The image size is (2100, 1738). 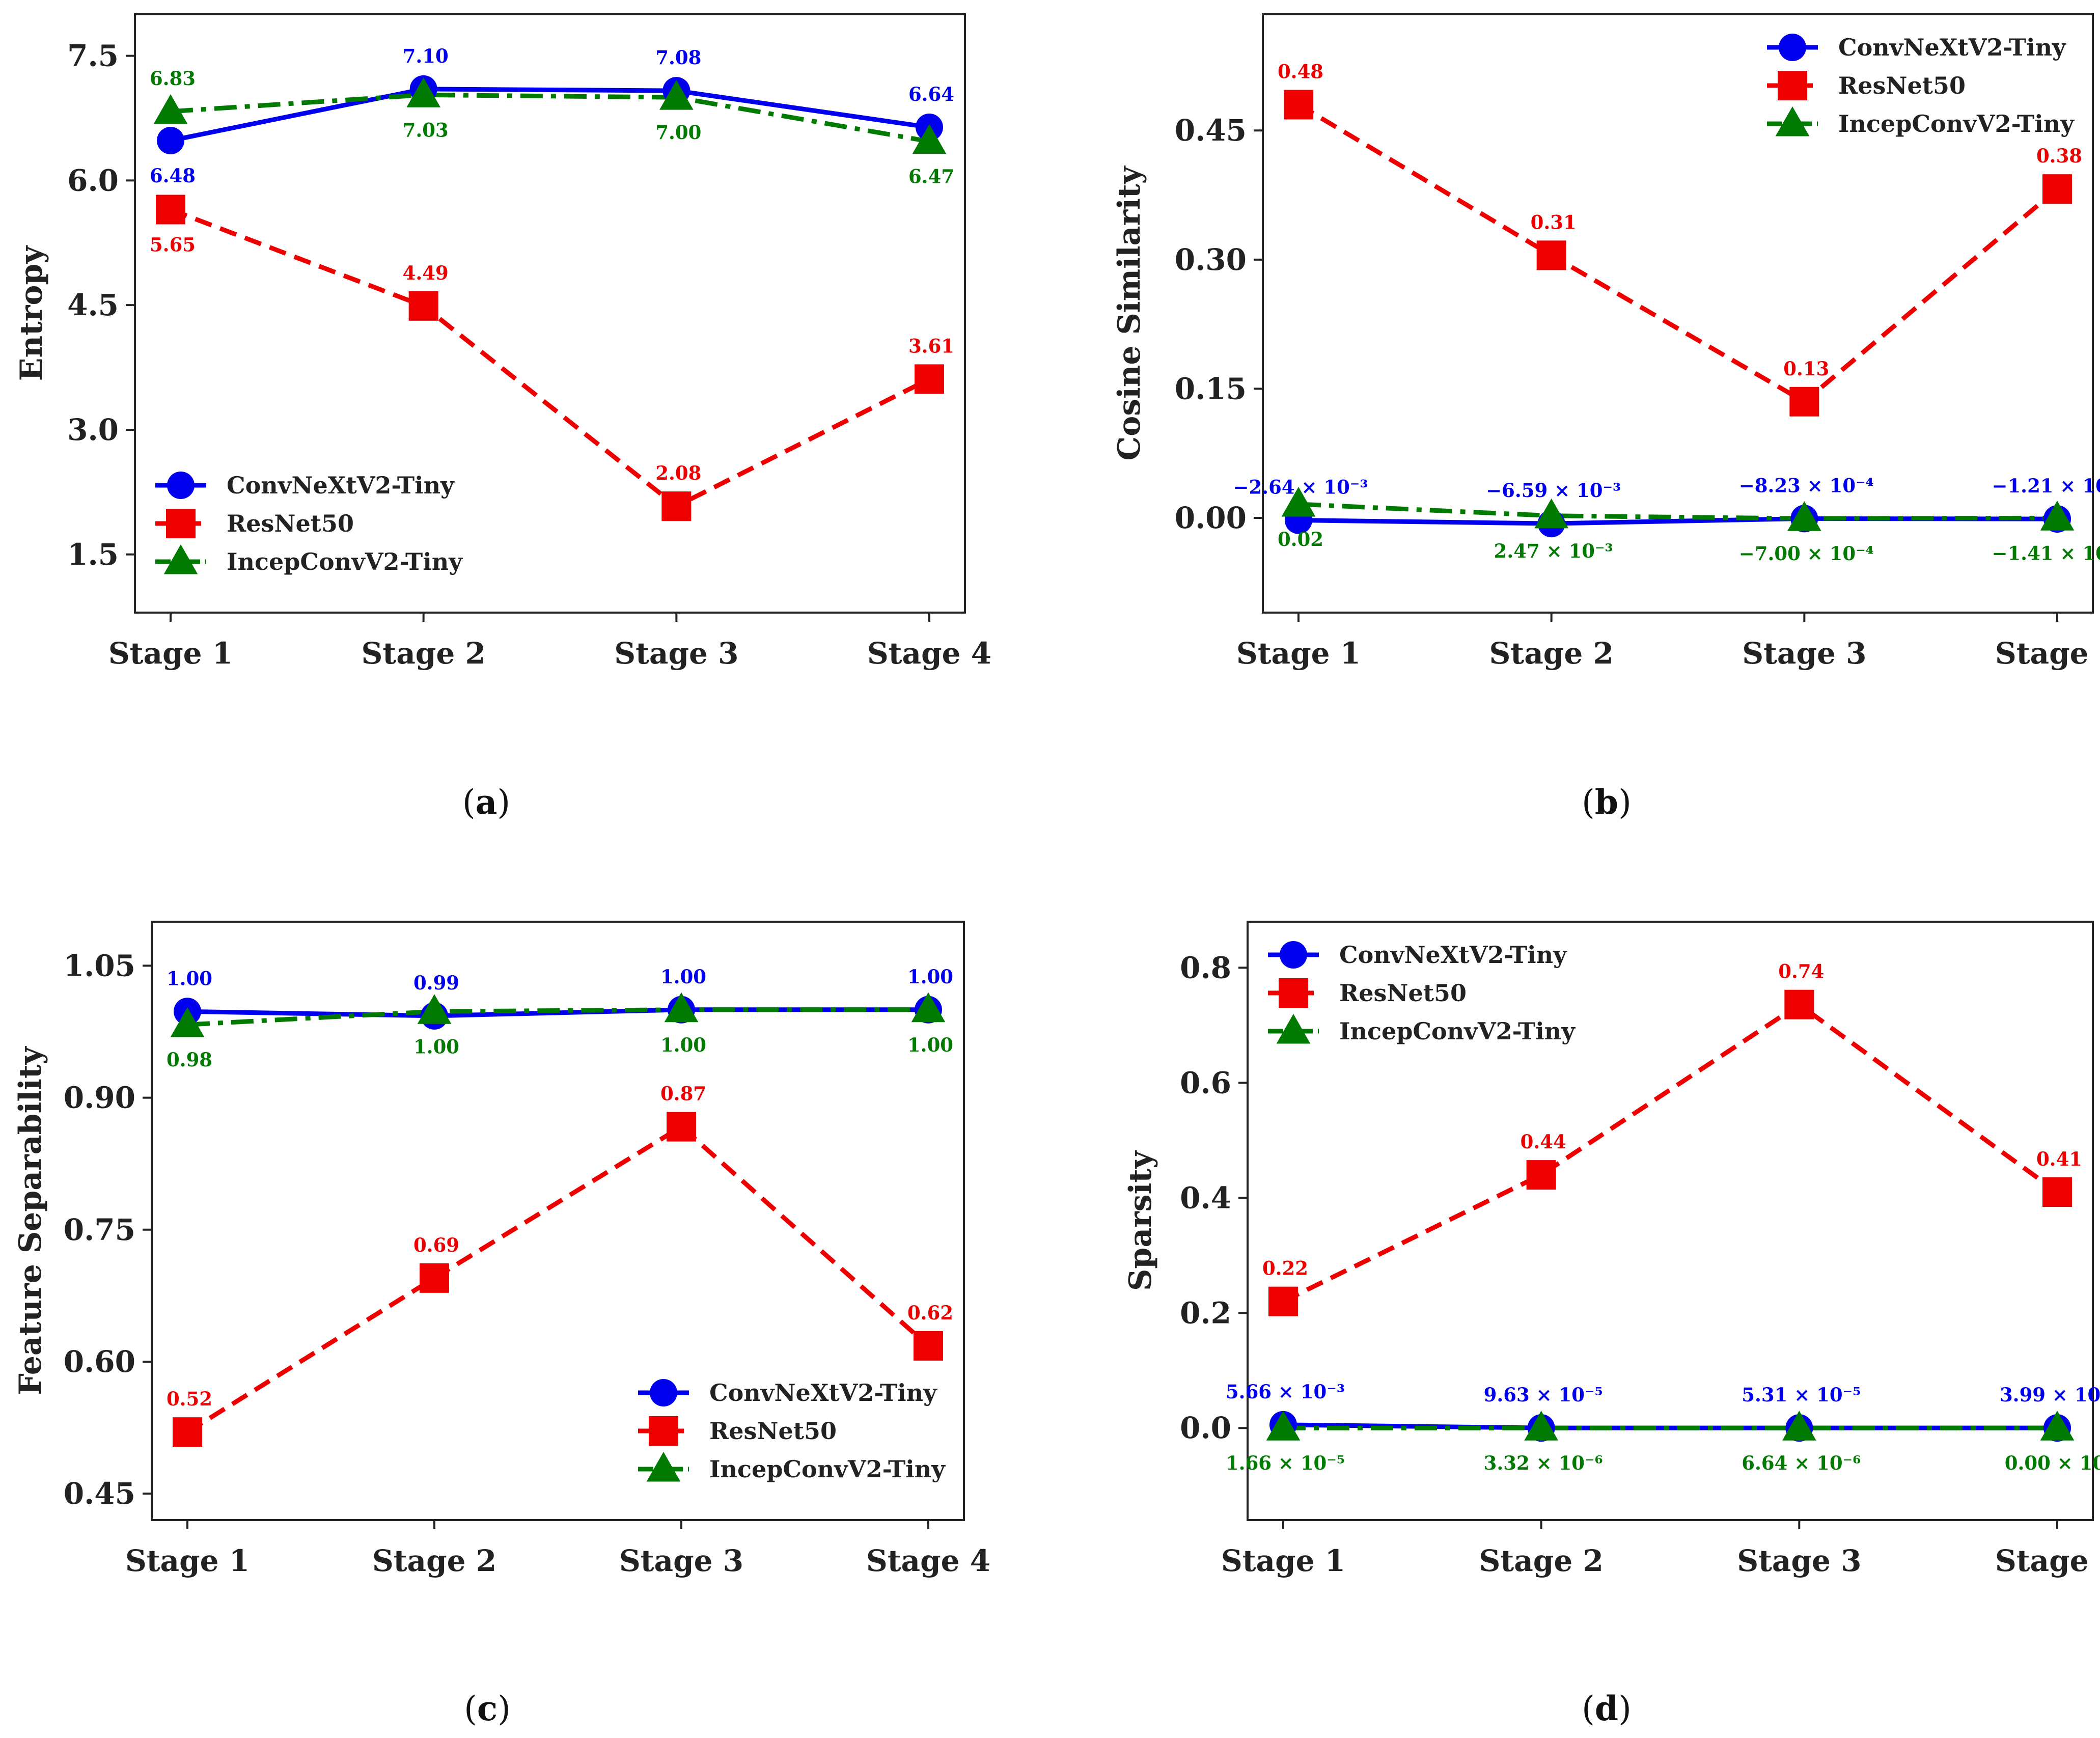 I want to click on x-tick-label-1-1: Stage 1, so click(x=170, y=653).